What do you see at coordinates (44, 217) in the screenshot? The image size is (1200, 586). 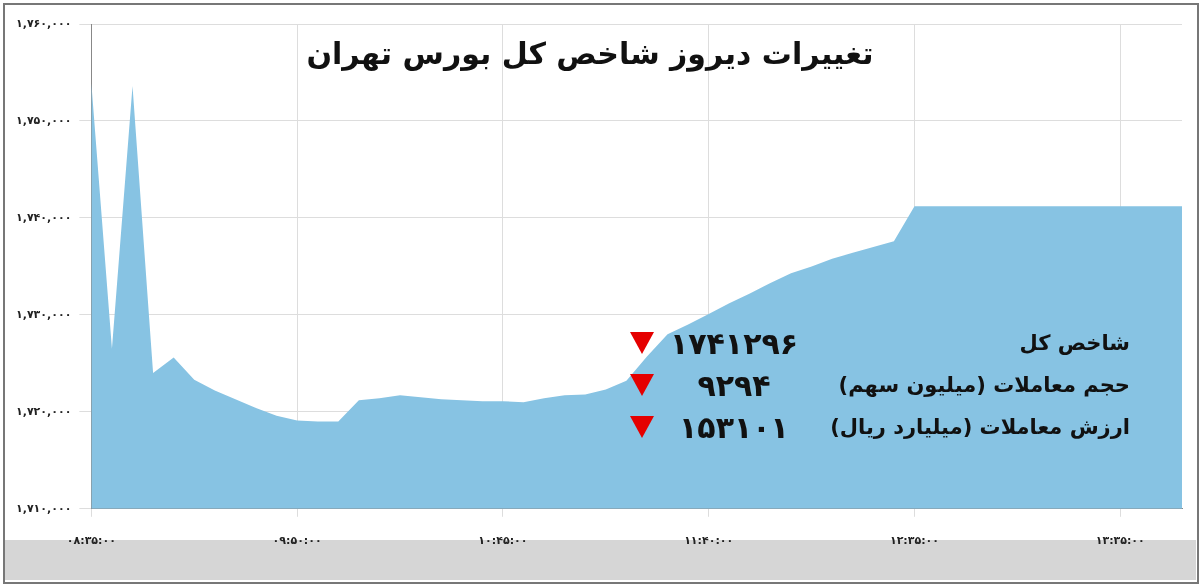 I see `y-tick-label: ۱,۷۴۰,۰۰۰` at bounding box center [44, 217].